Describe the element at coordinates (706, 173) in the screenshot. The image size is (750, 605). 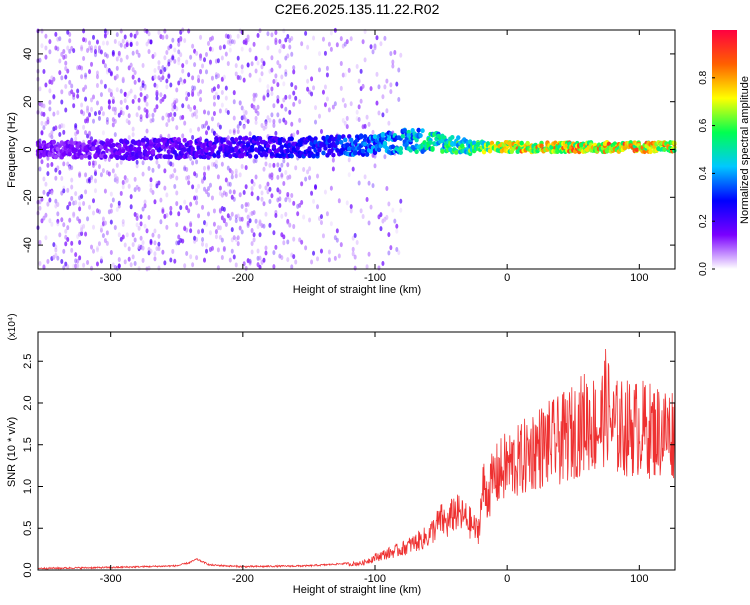
I see `colorbar-ticks: 0.0 0.2 0.4 0.6 0.8` at that location.